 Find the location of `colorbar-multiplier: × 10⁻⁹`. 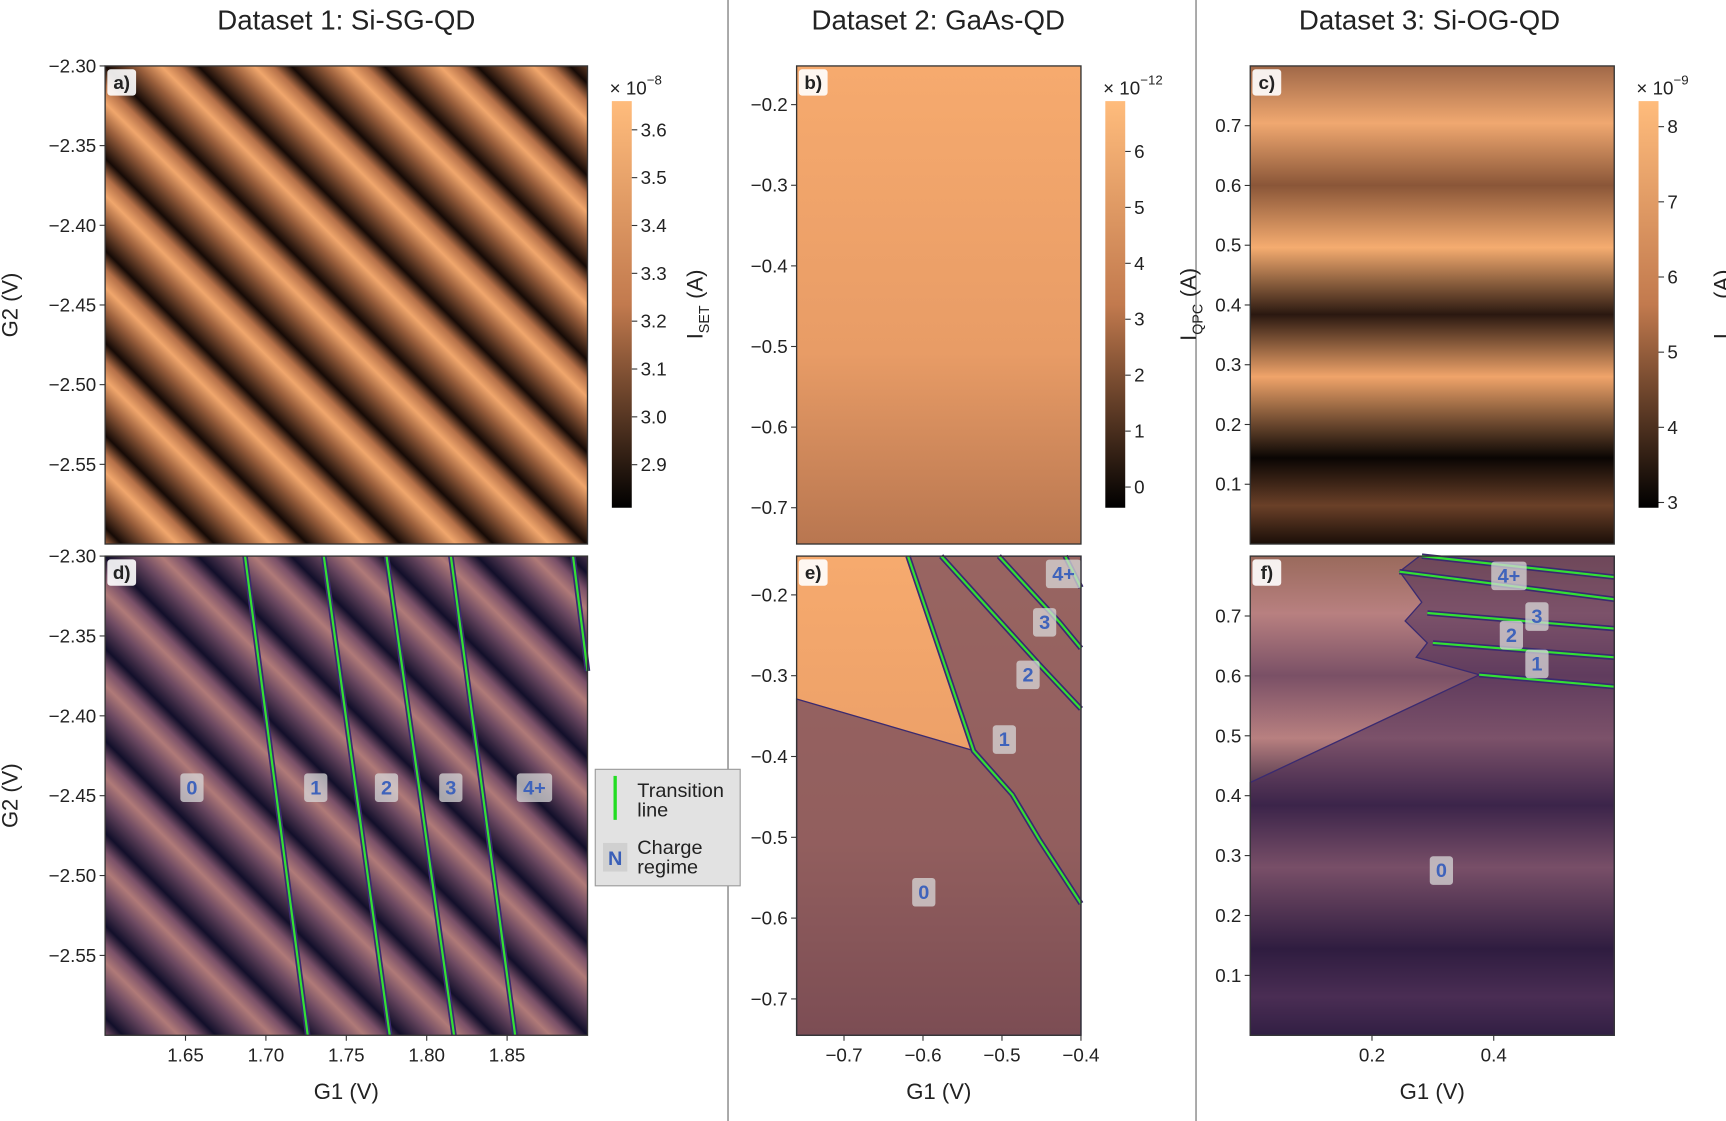

colorbar-multiplier: × 10⁻⁹ is located at coordinates (1662, 86).